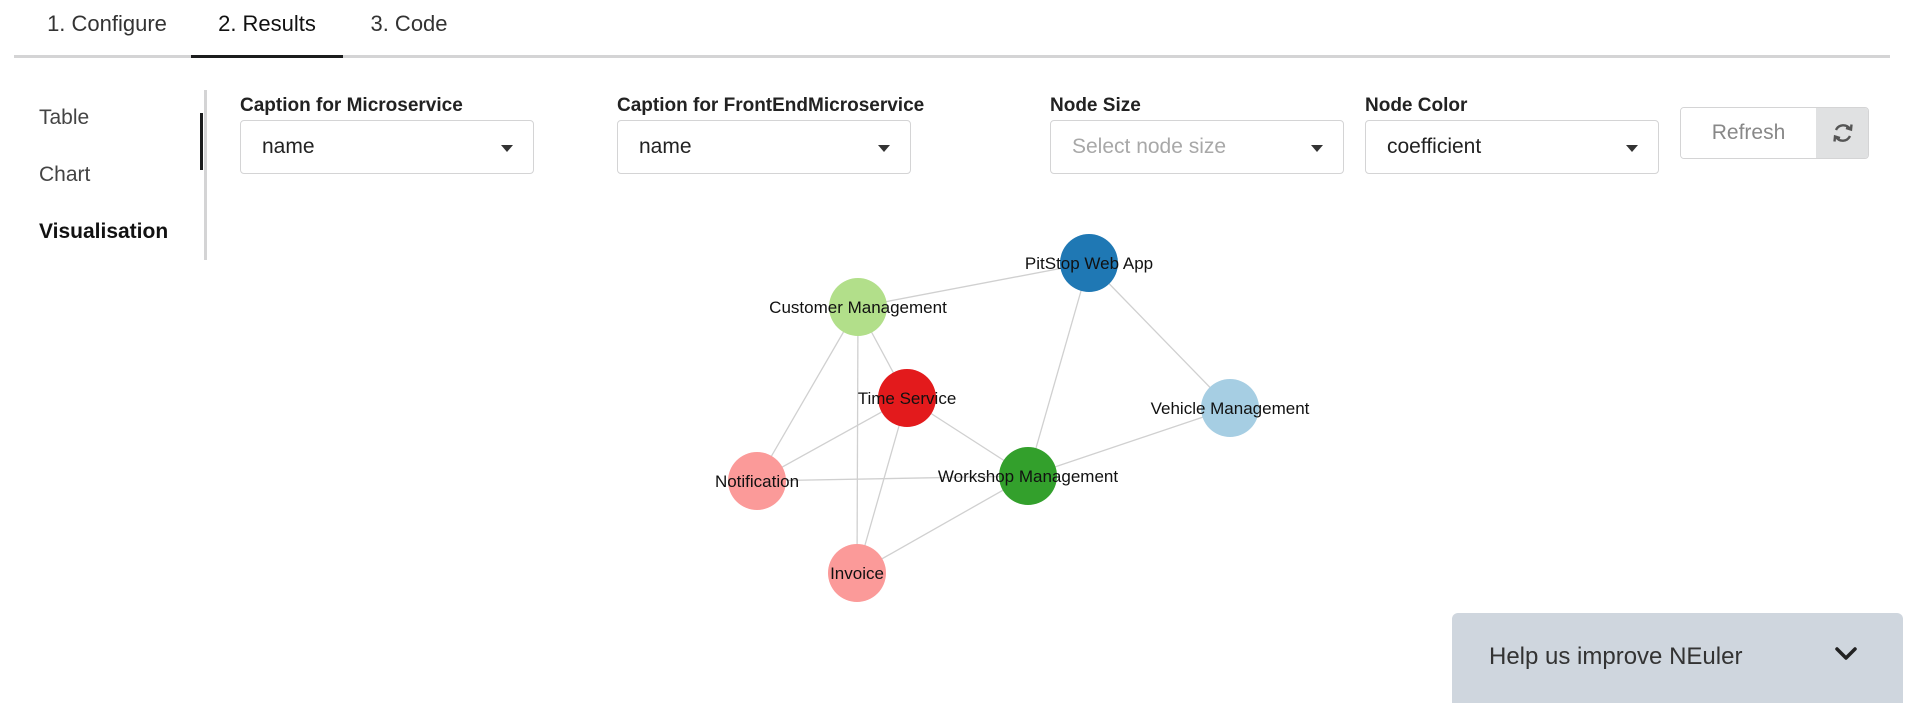 The width and height of the screenshot is (1919, 703). Describe the element at coordinates (1129, 442) in the screenshot. I see `graph-edge-workshop-vehicle` at that location.